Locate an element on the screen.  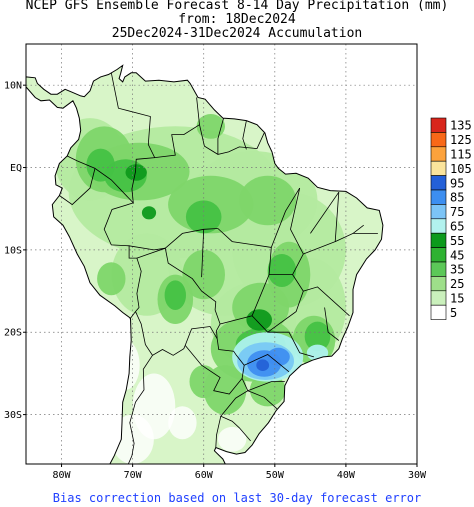
y-tick-label: 20S is located at coordinates (13, 333).